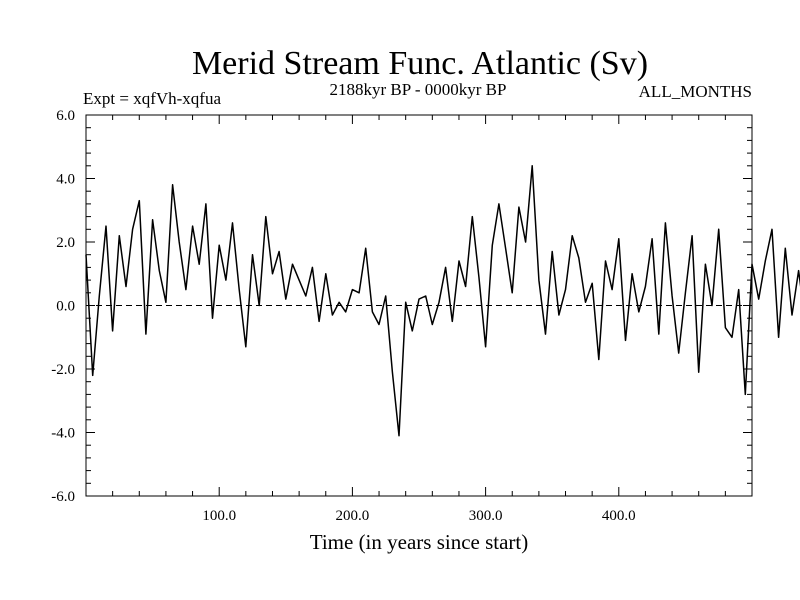 The image size is (800, 600). I want to click on y-tick-label: -4.0, so click(63, 434).